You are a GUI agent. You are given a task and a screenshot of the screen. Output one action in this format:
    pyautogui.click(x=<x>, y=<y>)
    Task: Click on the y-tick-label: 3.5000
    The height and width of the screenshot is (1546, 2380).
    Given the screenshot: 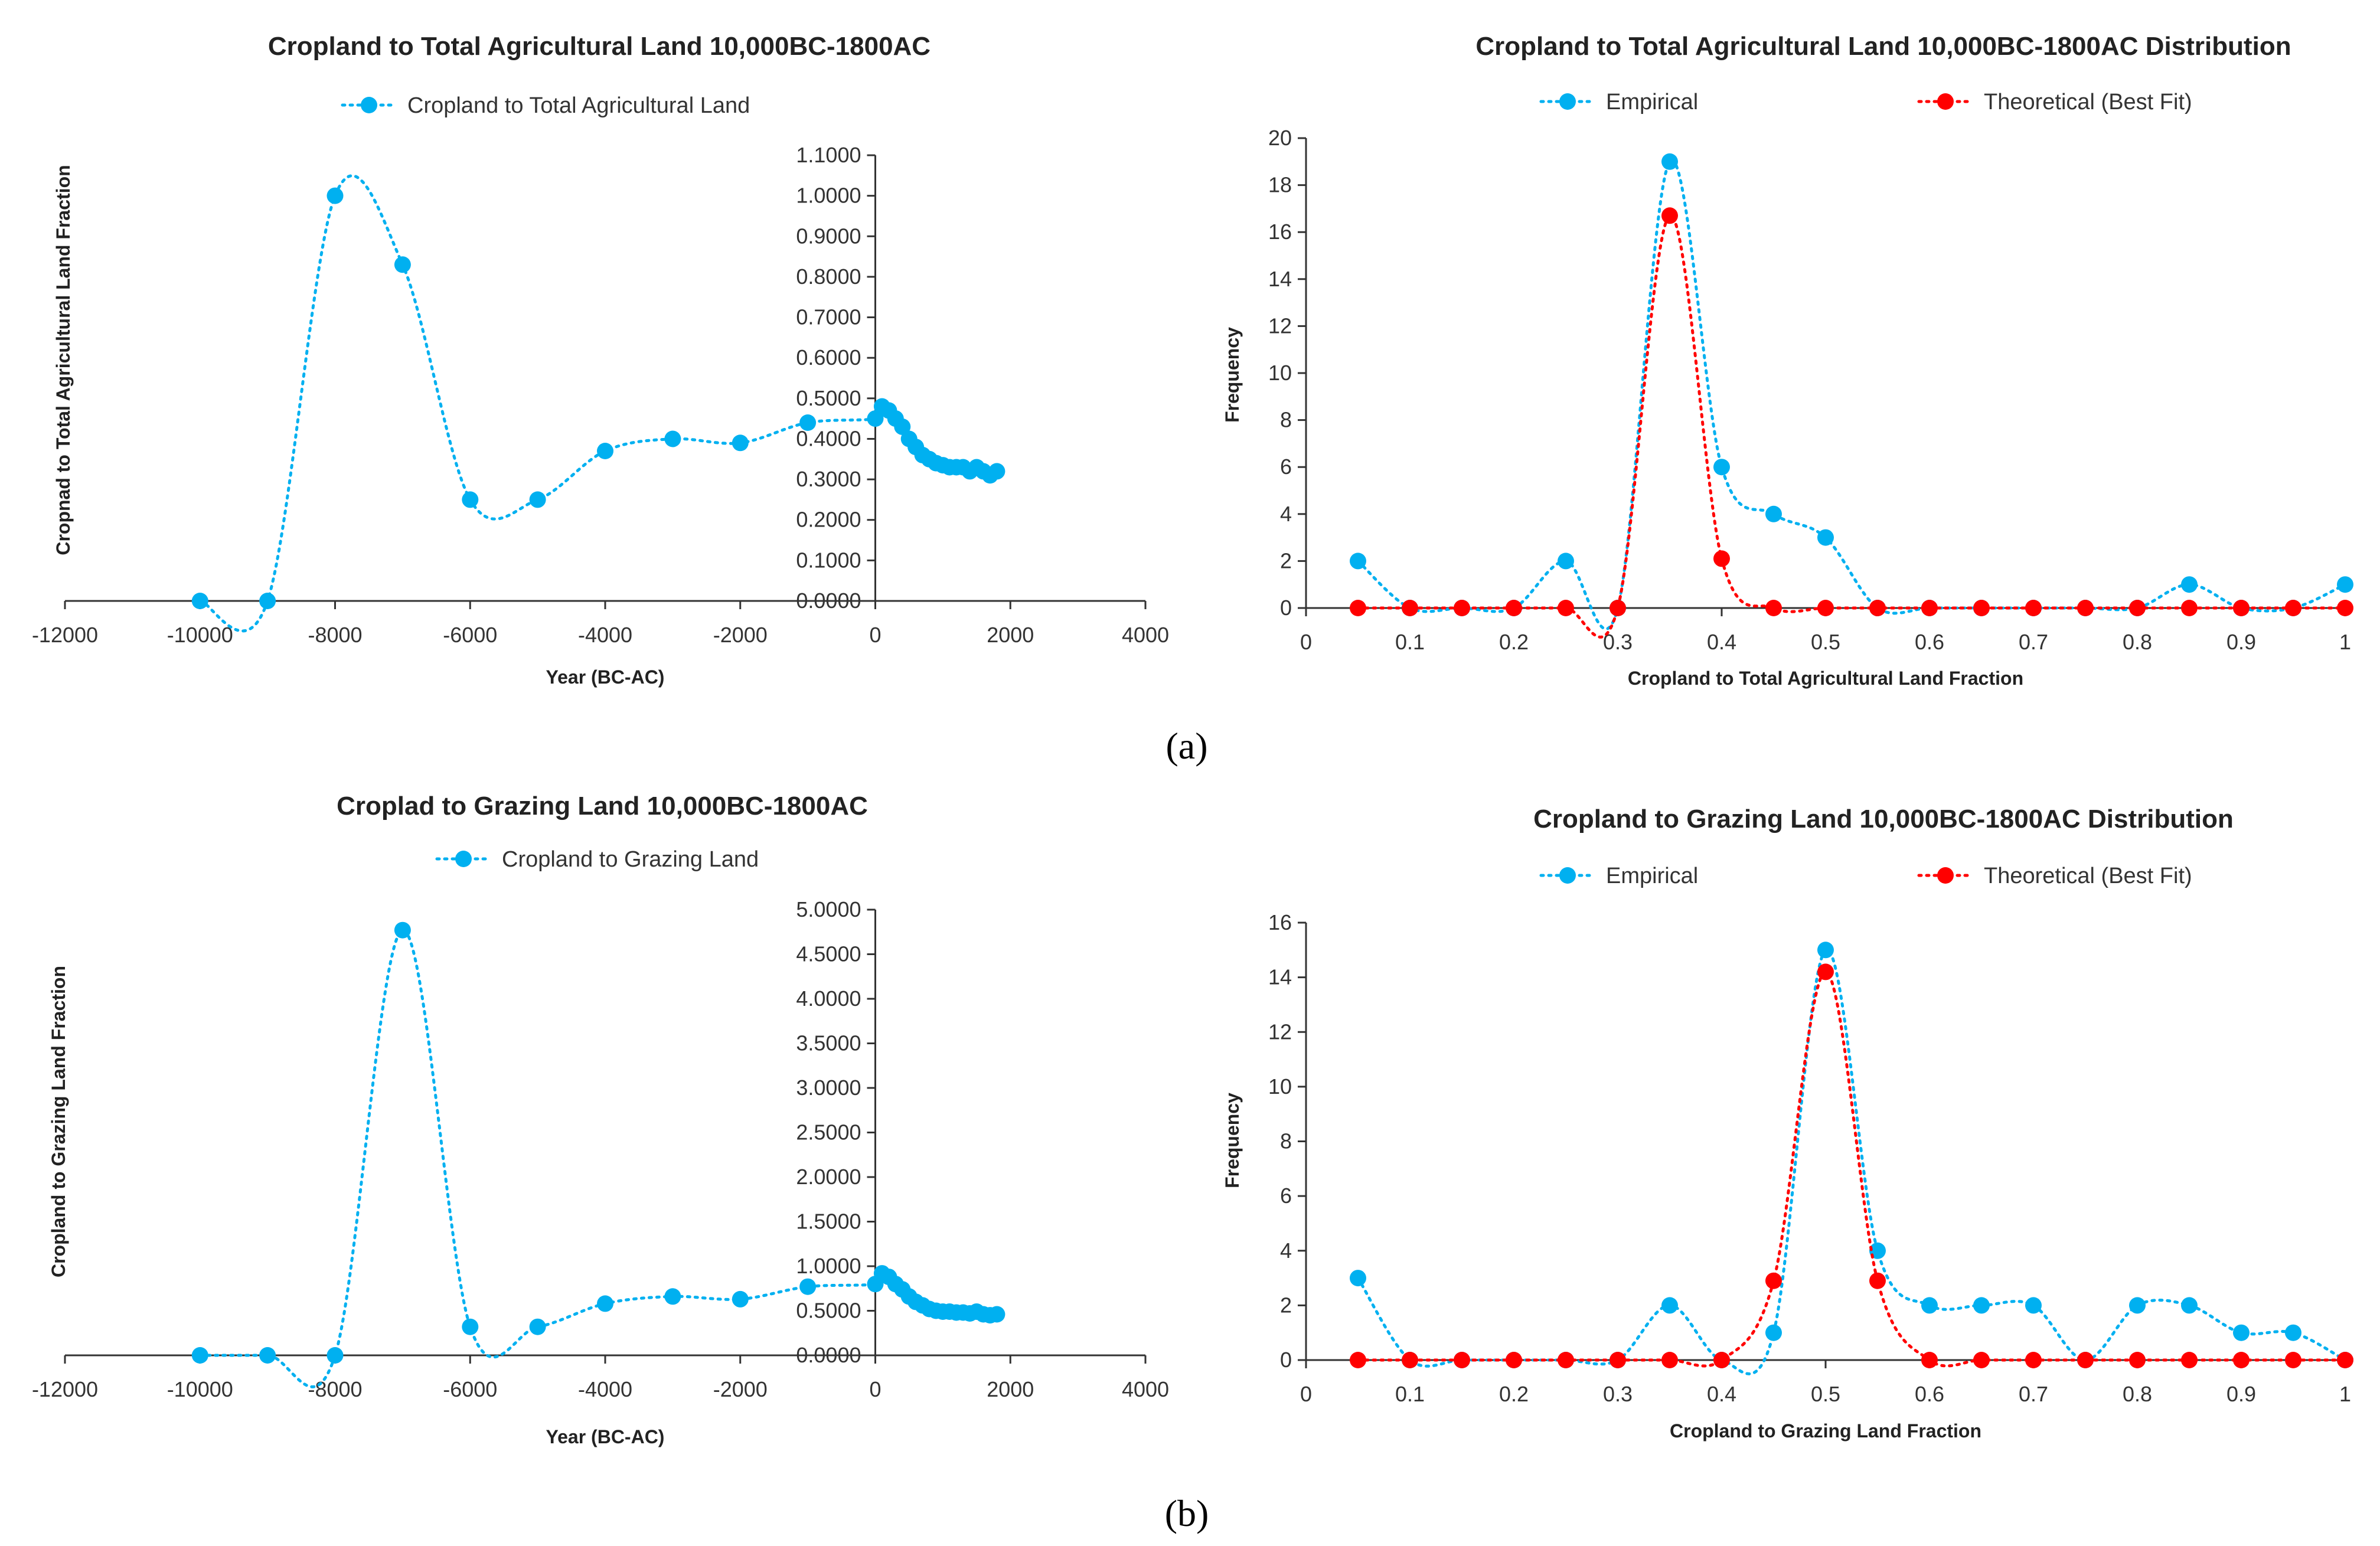 What is the action you would take?
    pyautogui.click(x=828, y=1043)
    